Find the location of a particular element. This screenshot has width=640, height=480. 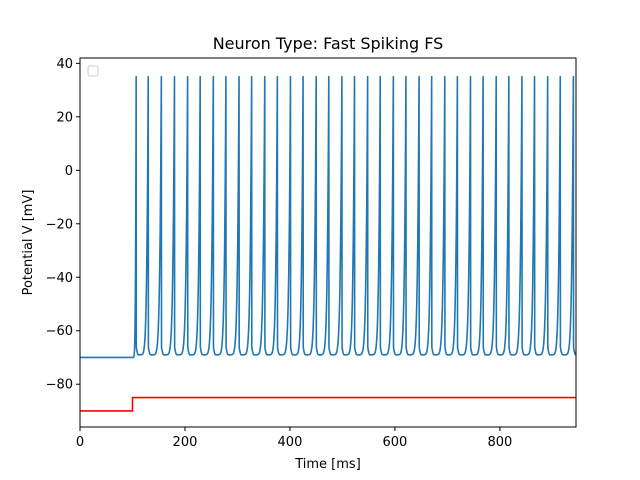

y-tick-label: −80 is located at coordinates (59, 385).